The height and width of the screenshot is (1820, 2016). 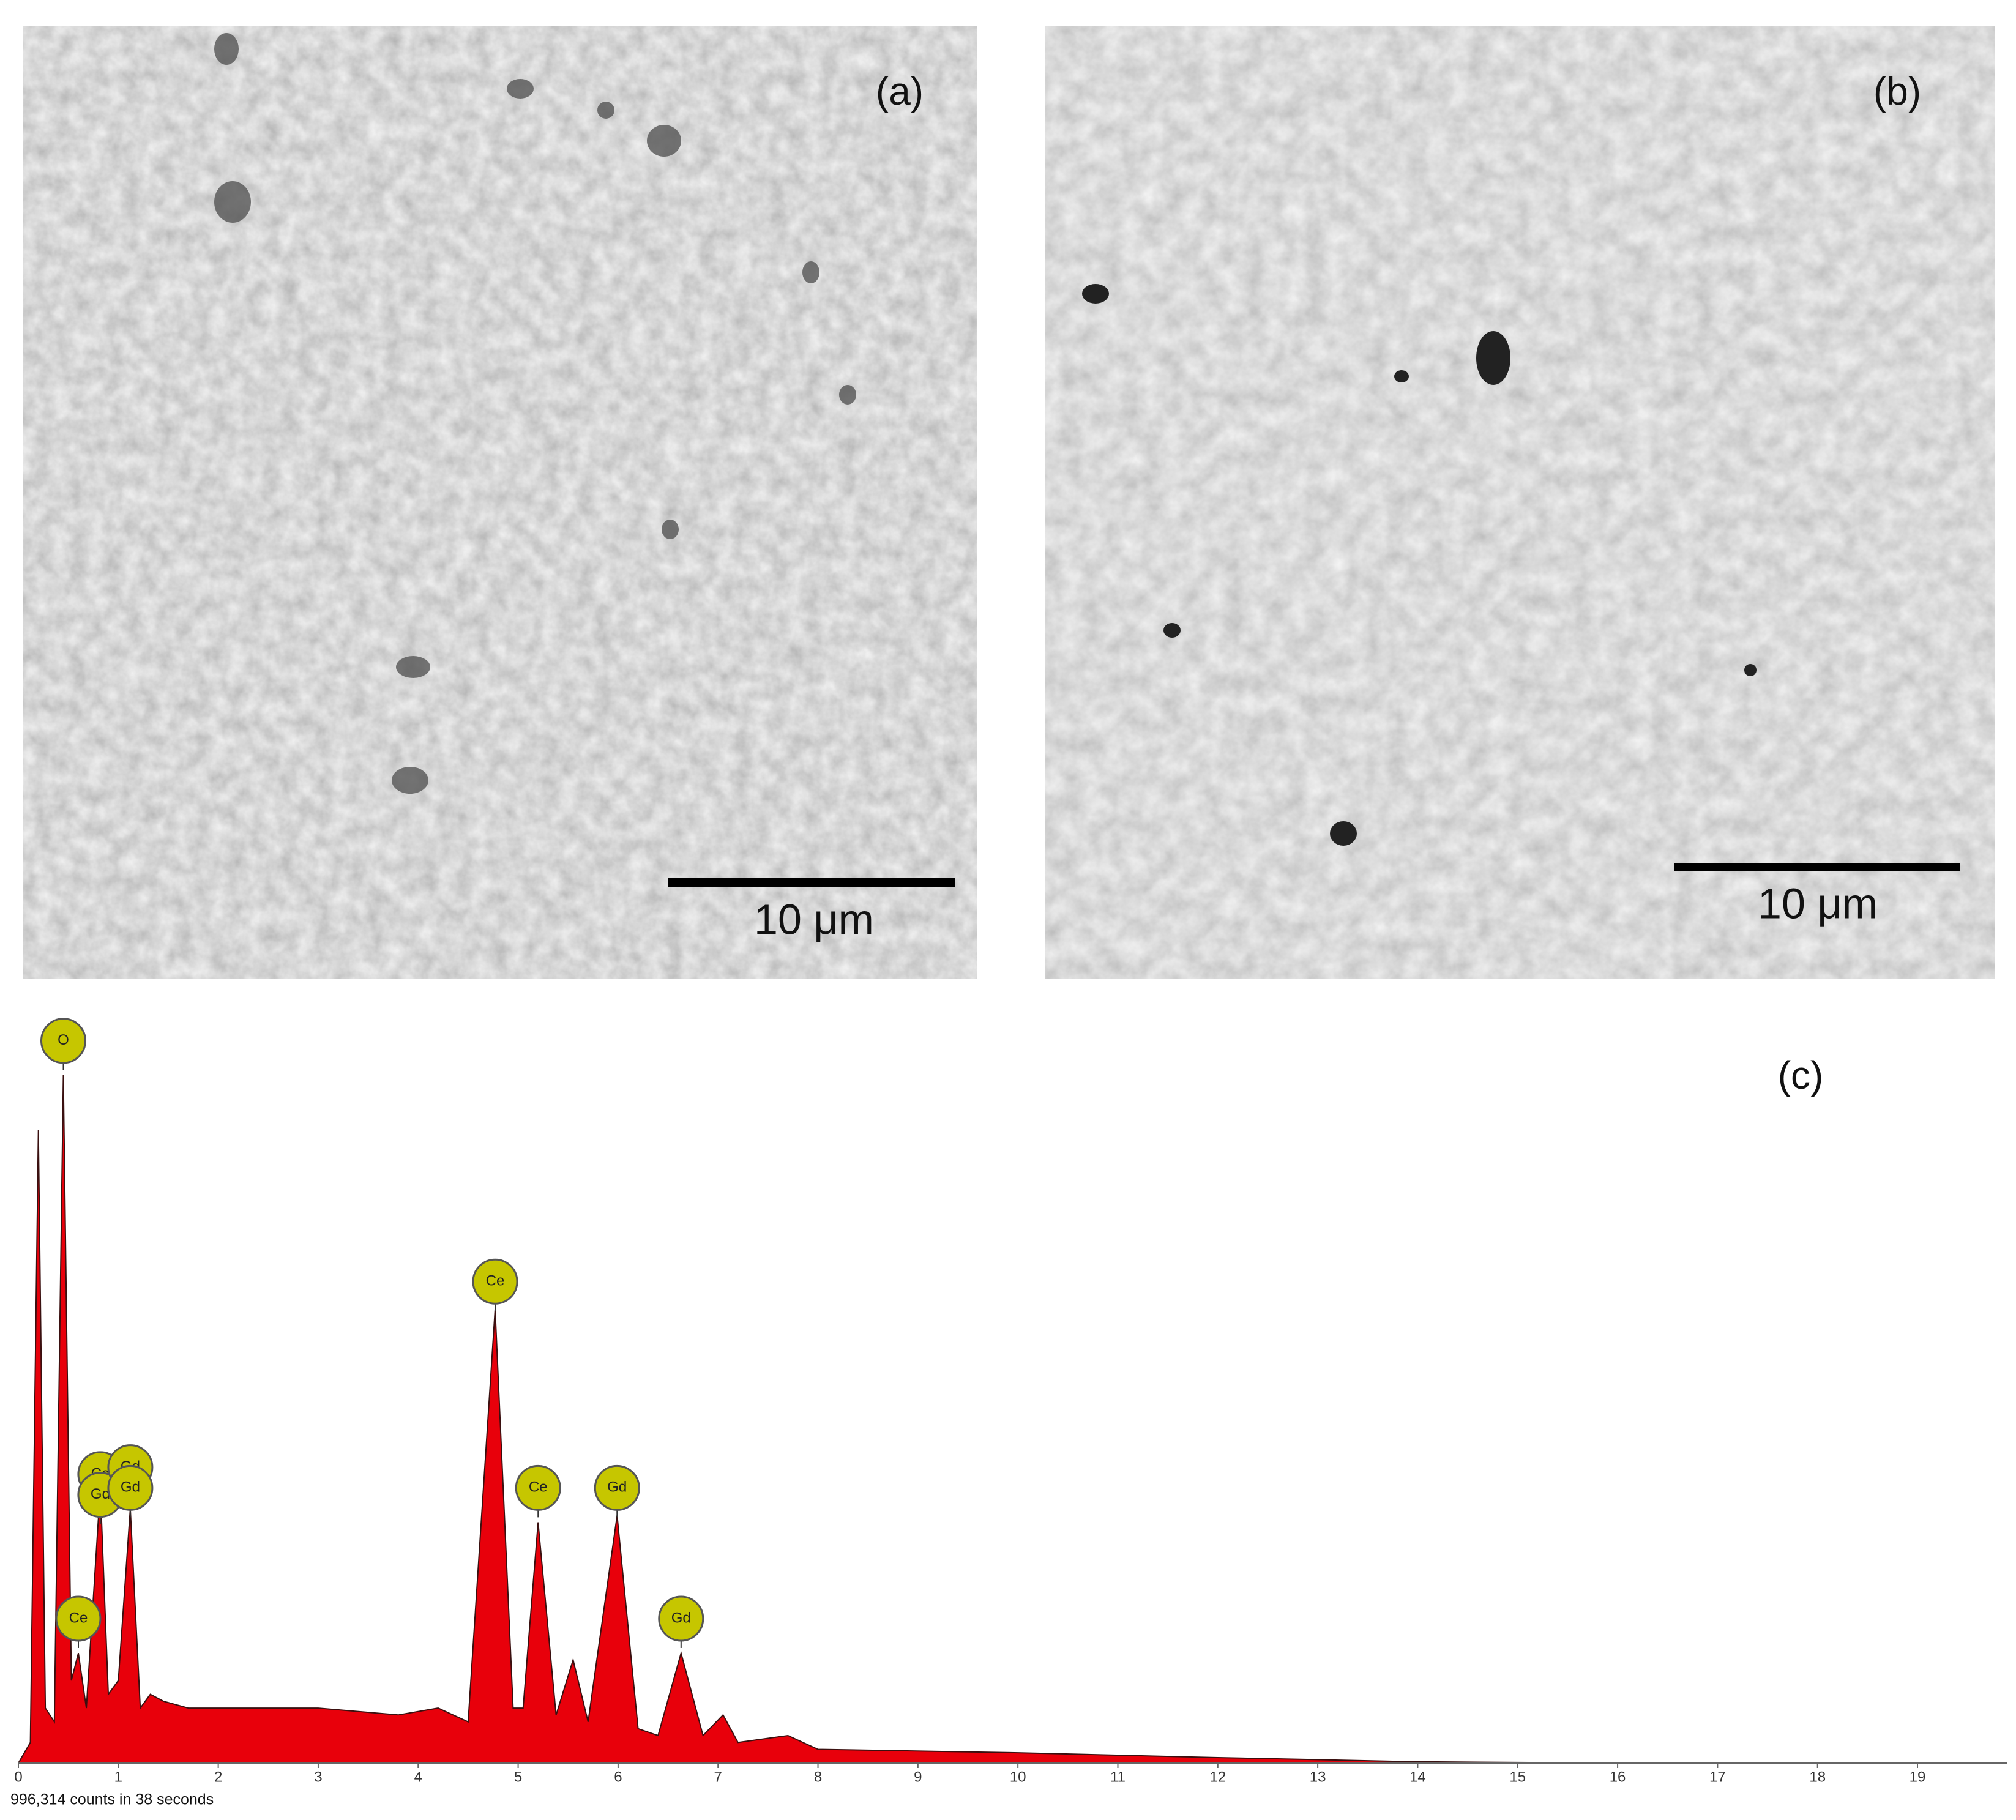 I want to click on panel-label: (b), so click(x=1897, y=91).